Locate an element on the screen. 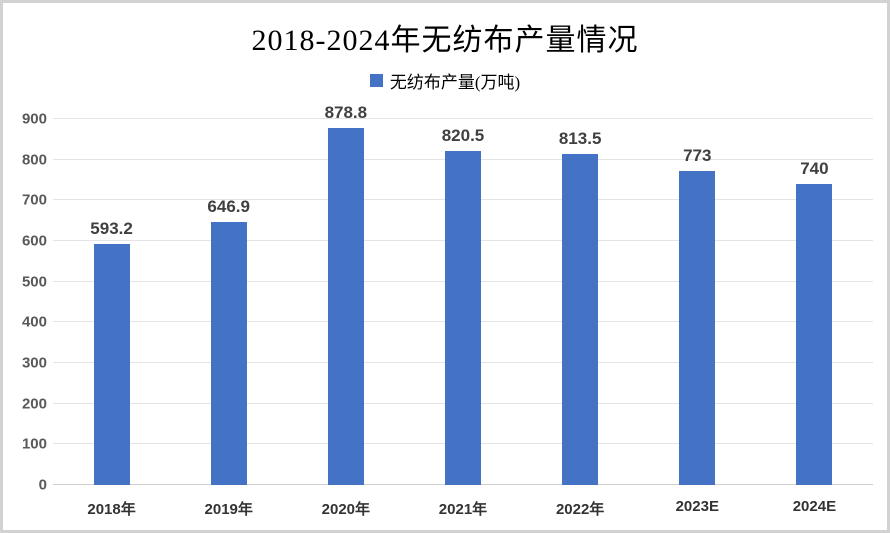  y-tick-label: 200 is located at coordinates (34, 404).